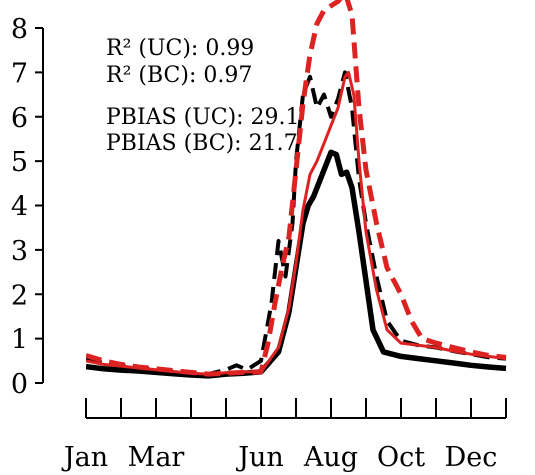  What do you see at coordinates (19, 207) in the screenshot?
I see `y-tick-label: 4` at bounding box center [19, 207].